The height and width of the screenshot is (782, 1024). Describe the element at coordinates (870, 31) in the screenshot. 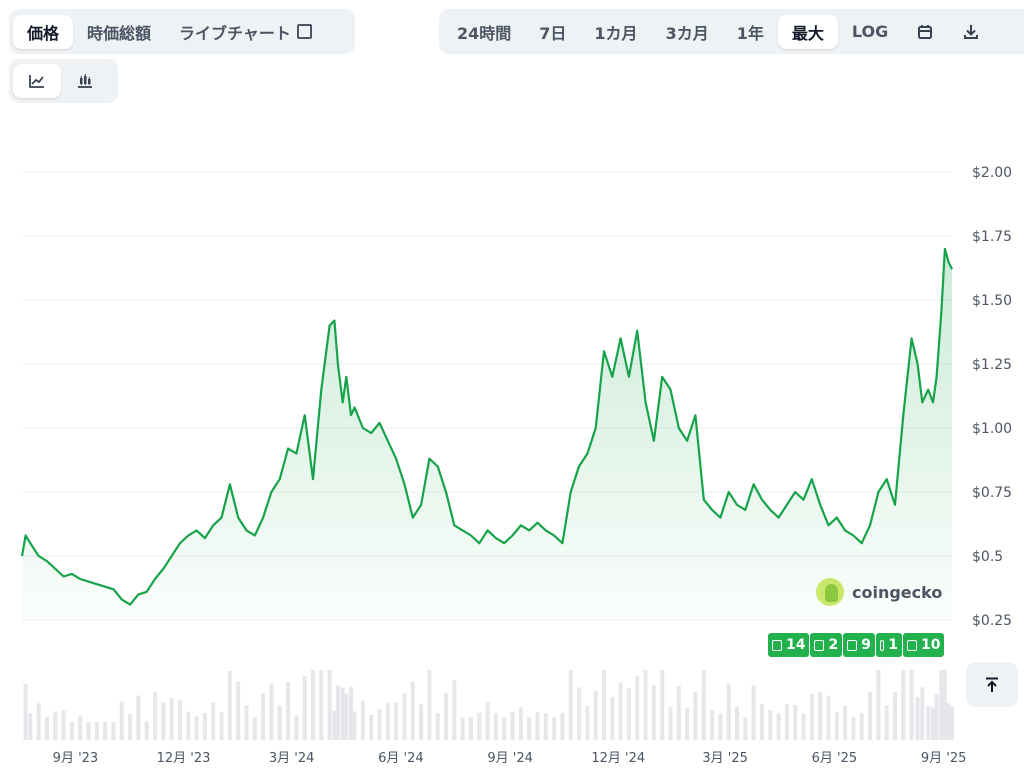

I see `range-log: LOG` at that location.